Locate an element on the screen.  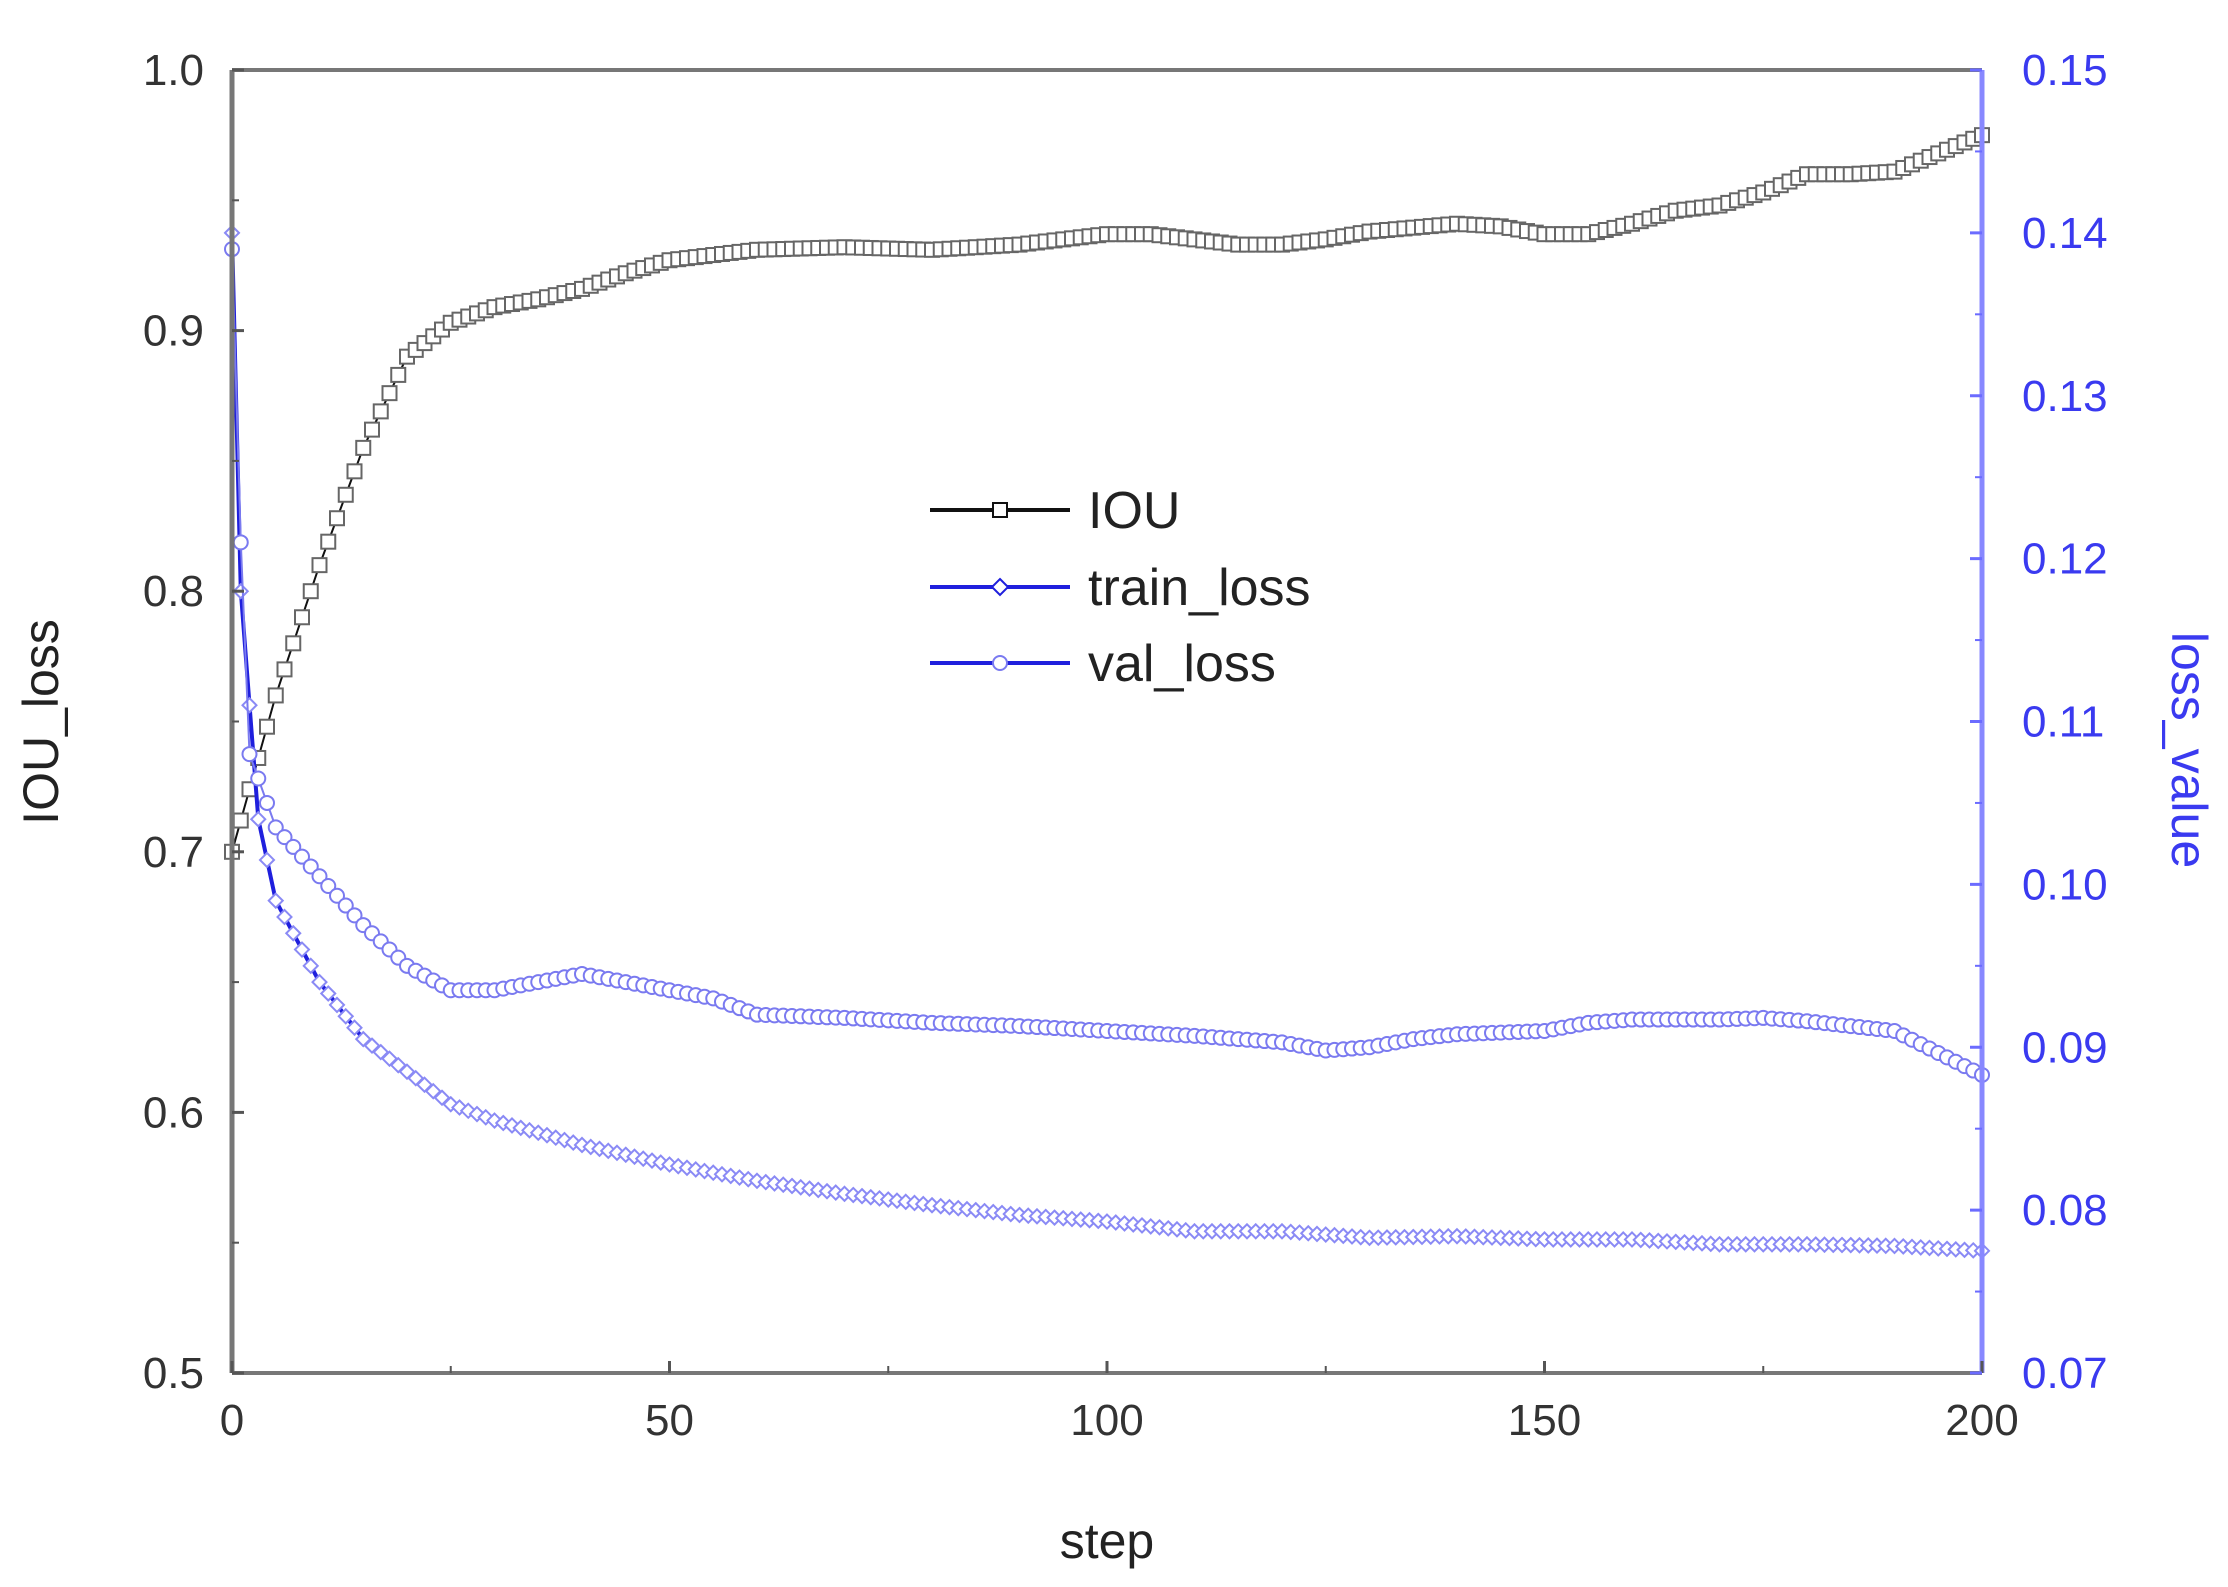
legend-item-val-loss: val_loss is located at coordinates (1103, 664).